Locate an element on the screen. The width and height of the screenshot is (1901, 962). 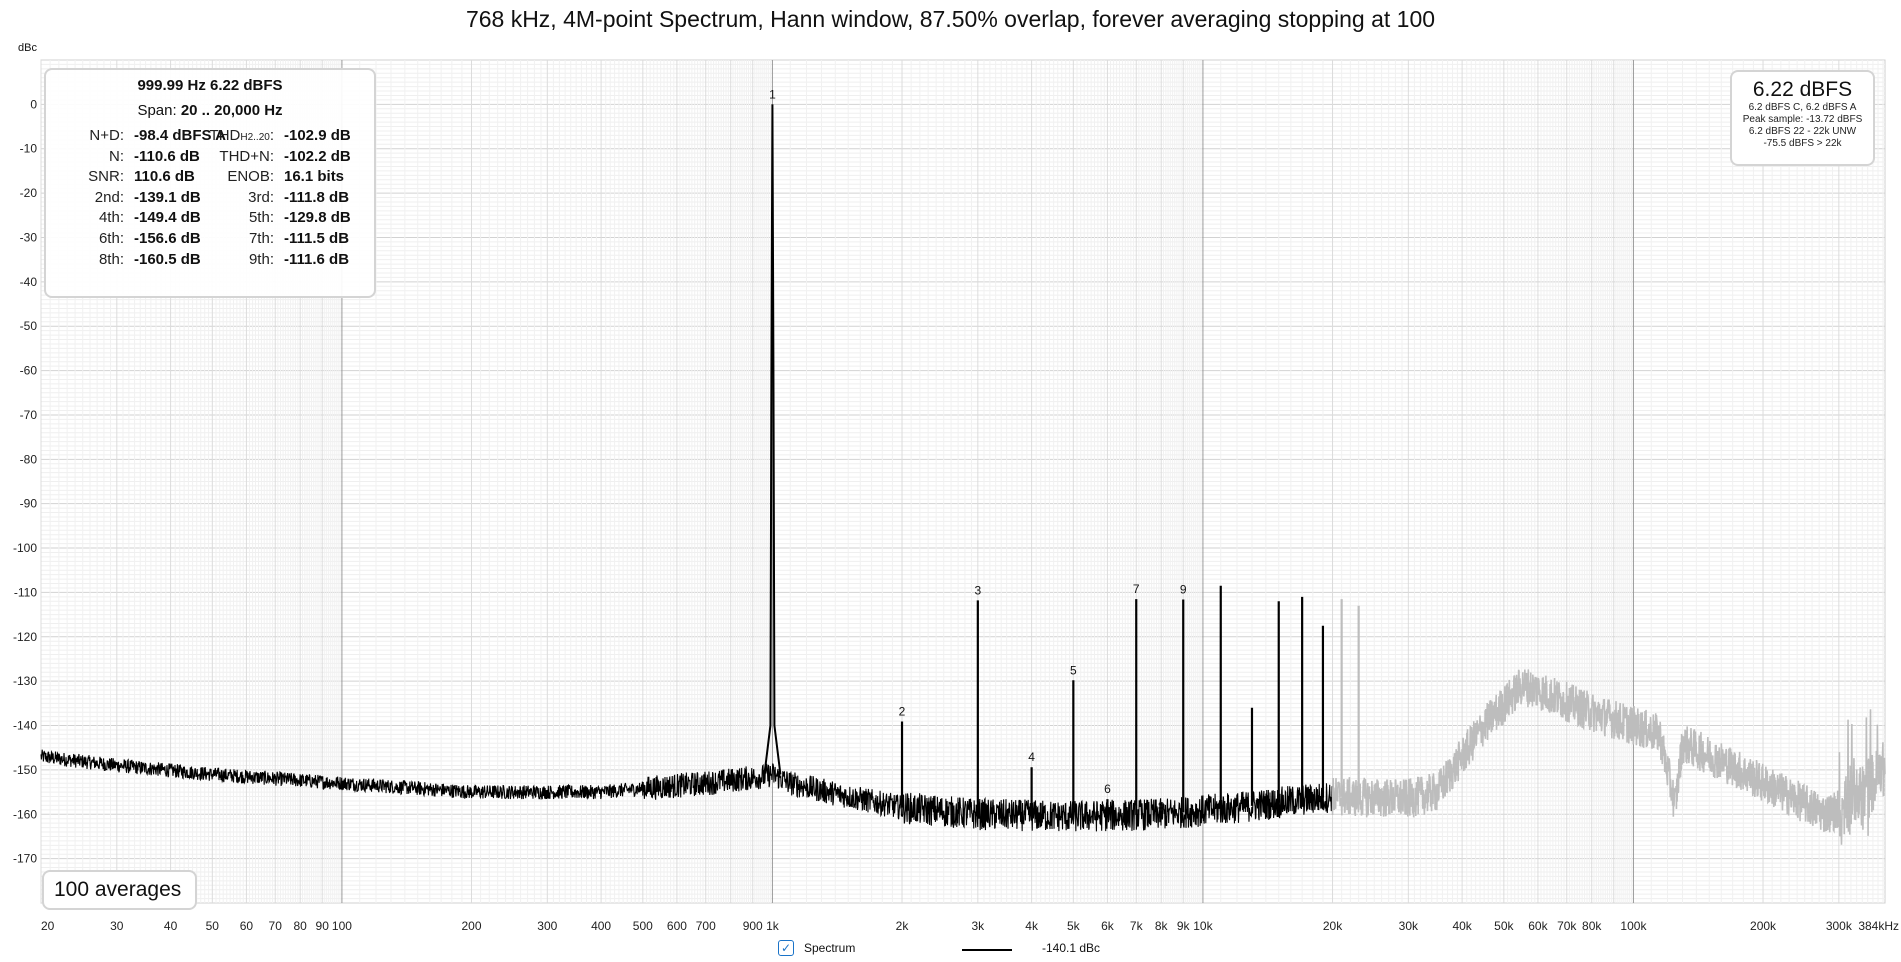
harmonic-label: 1 is located at coordinates (772, 94).